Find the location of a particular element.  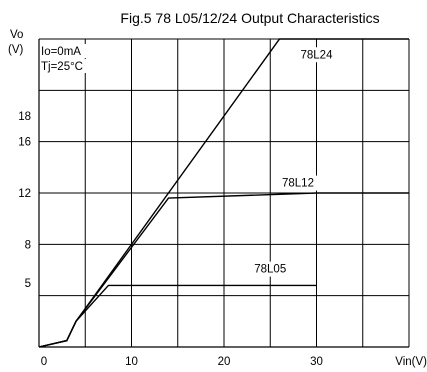

x-tick-label: 30 is located at coordinates (316, 362).